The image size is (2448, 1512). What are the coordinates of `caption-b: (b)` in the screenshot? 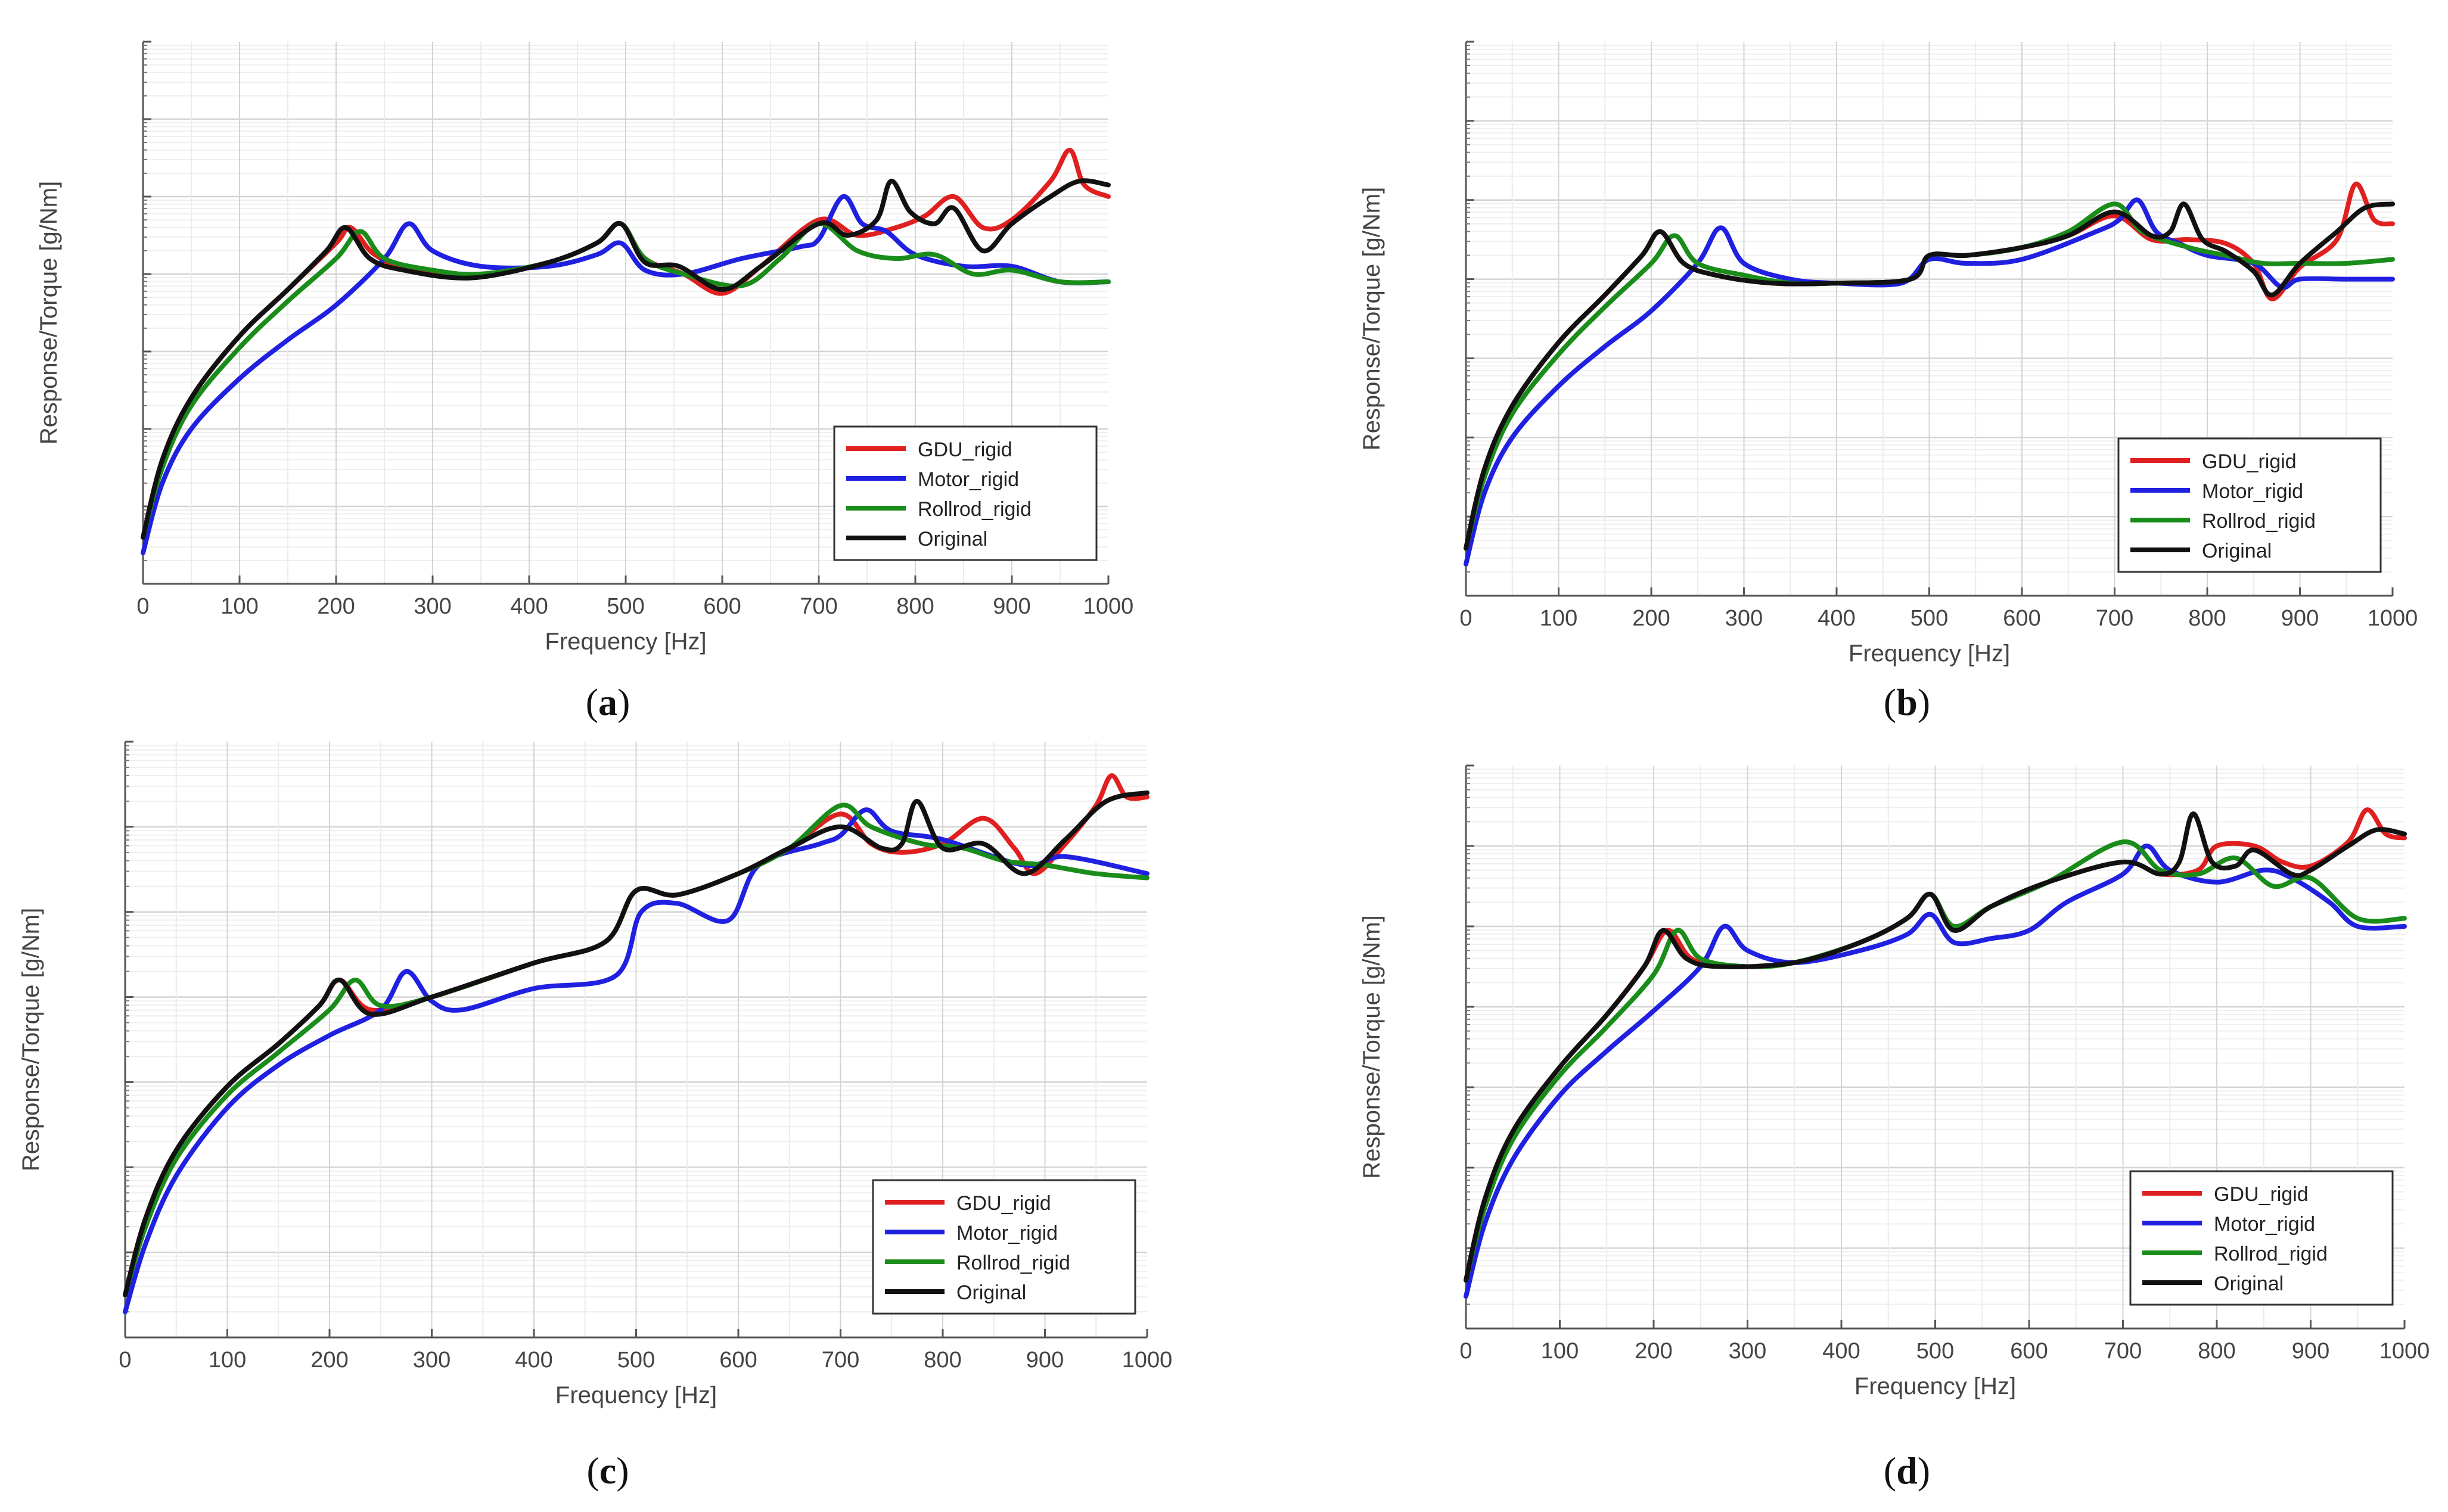 It's located at (1907, 702).